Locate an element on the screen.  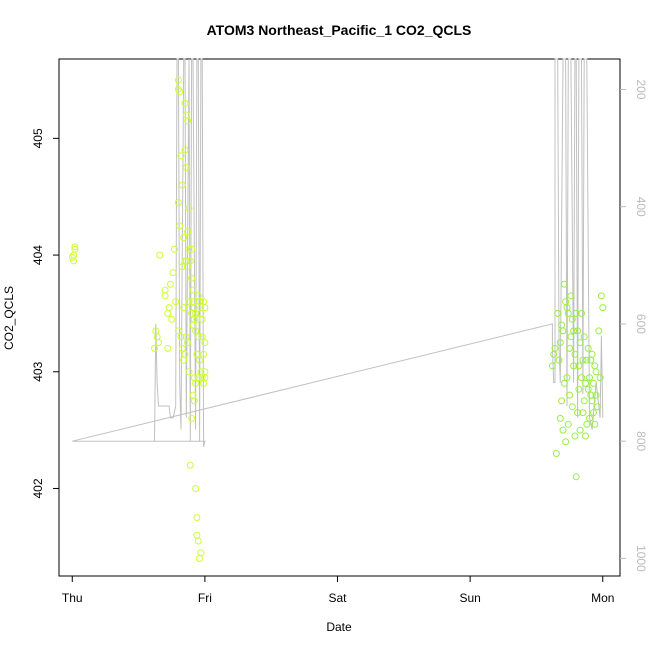
y-tick-label: 405 is located at coordinates (38, 138).